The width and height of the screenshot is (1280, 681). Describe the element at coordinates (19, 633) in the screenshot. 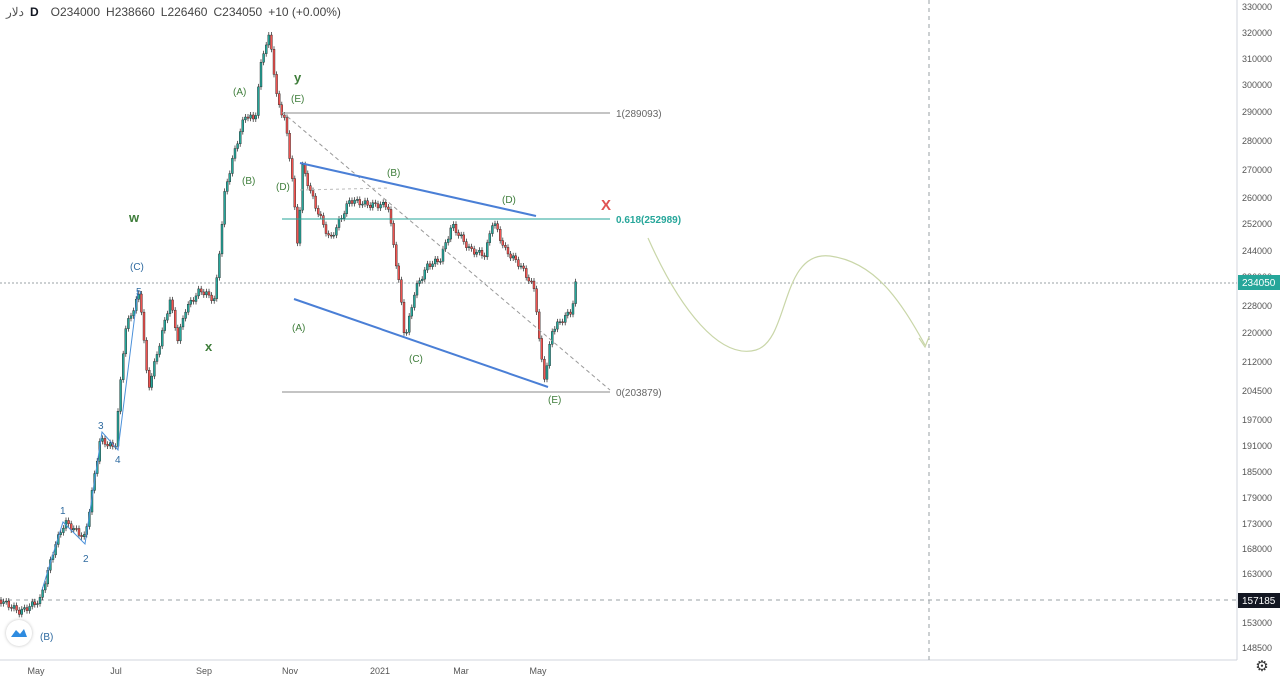

I see `tv-logo-icon` at that location.